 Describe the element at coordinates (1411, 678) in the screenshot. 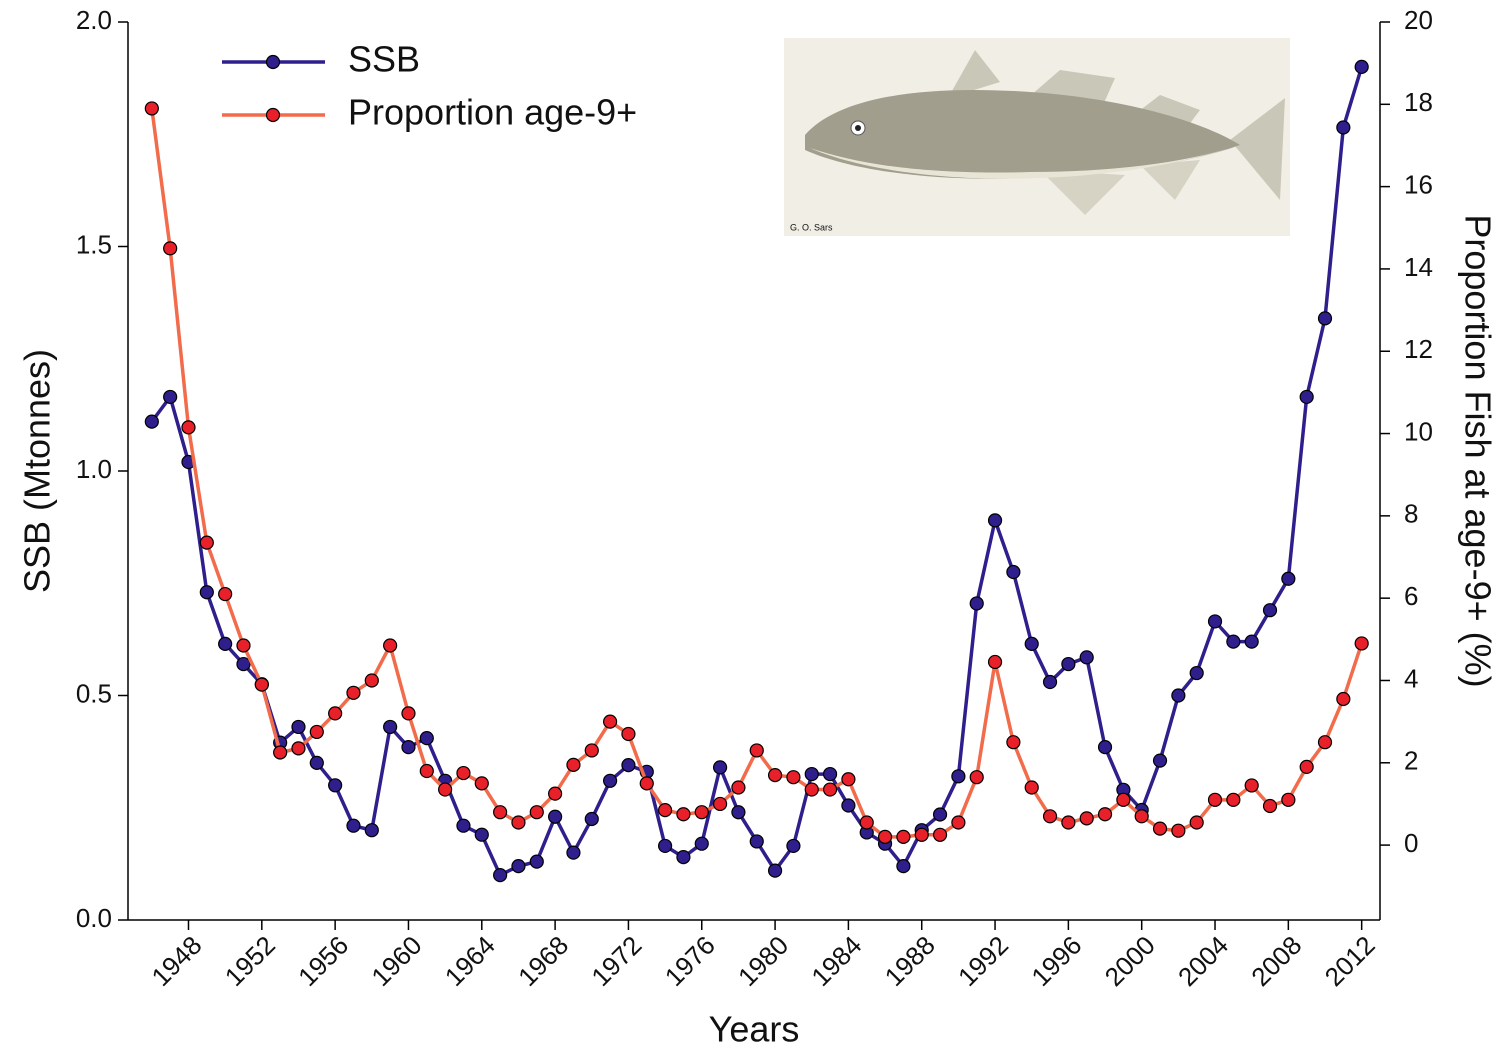

I see `y2-tick-label: 4` at that location.